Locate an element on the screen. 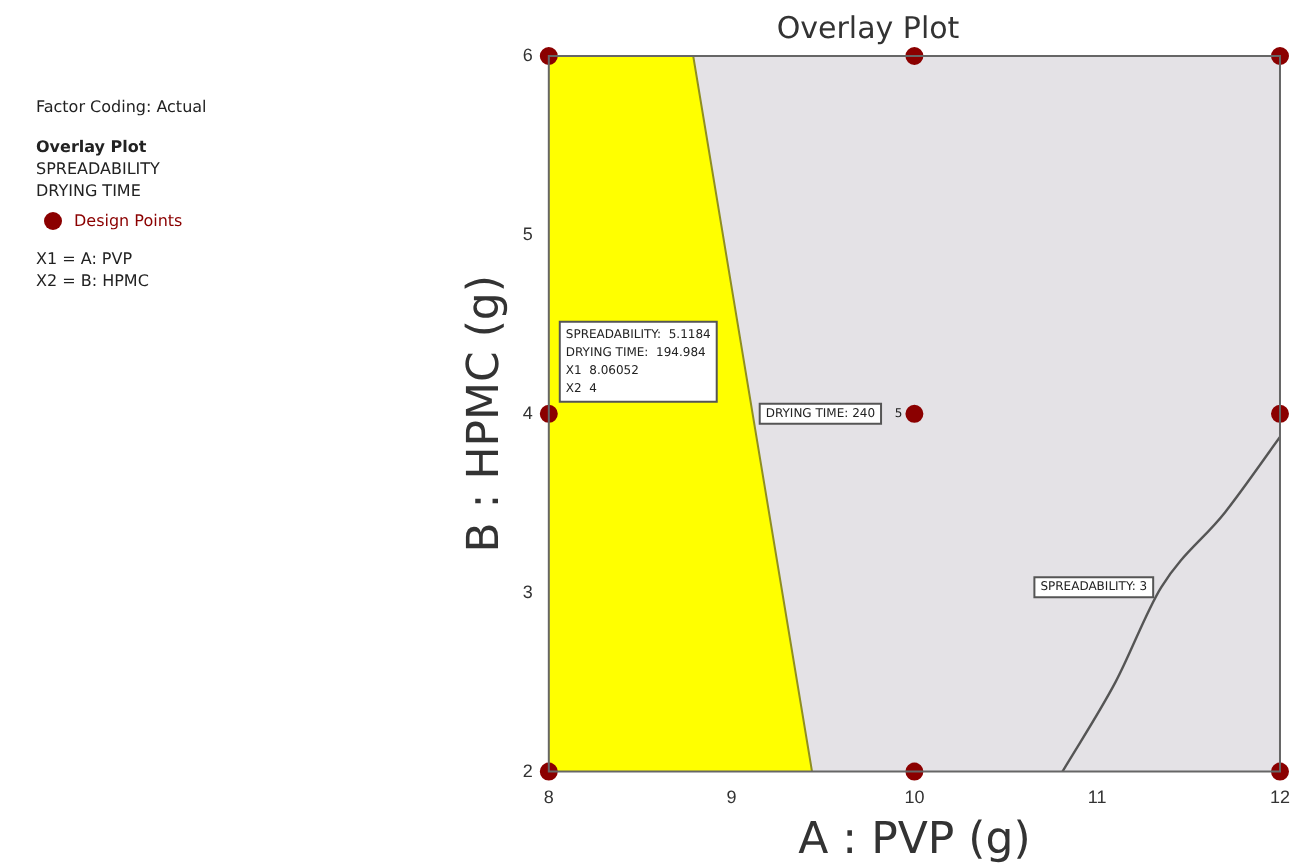 The image size is (1296, 868). y-tick-label: 2 is located at coordinates (527, 770).